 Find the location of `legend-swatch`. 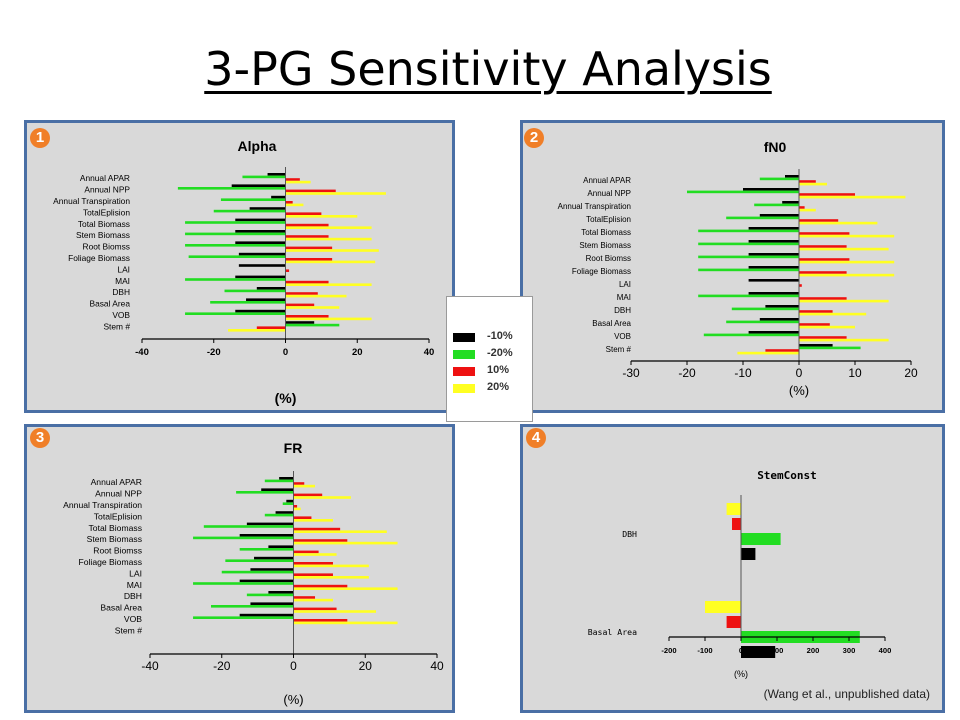

legend-swatch is located at coordinates (464, 388).